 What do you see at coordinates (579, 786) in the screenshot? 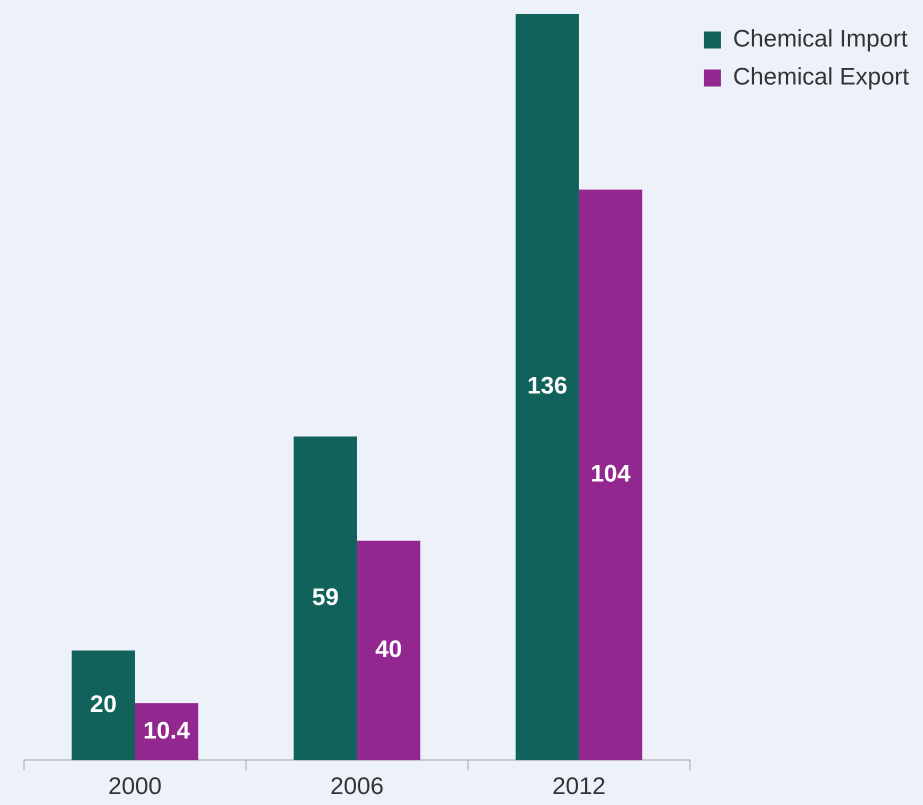
I see `x-tick-label: 2012` at bounding box center [579, 786].